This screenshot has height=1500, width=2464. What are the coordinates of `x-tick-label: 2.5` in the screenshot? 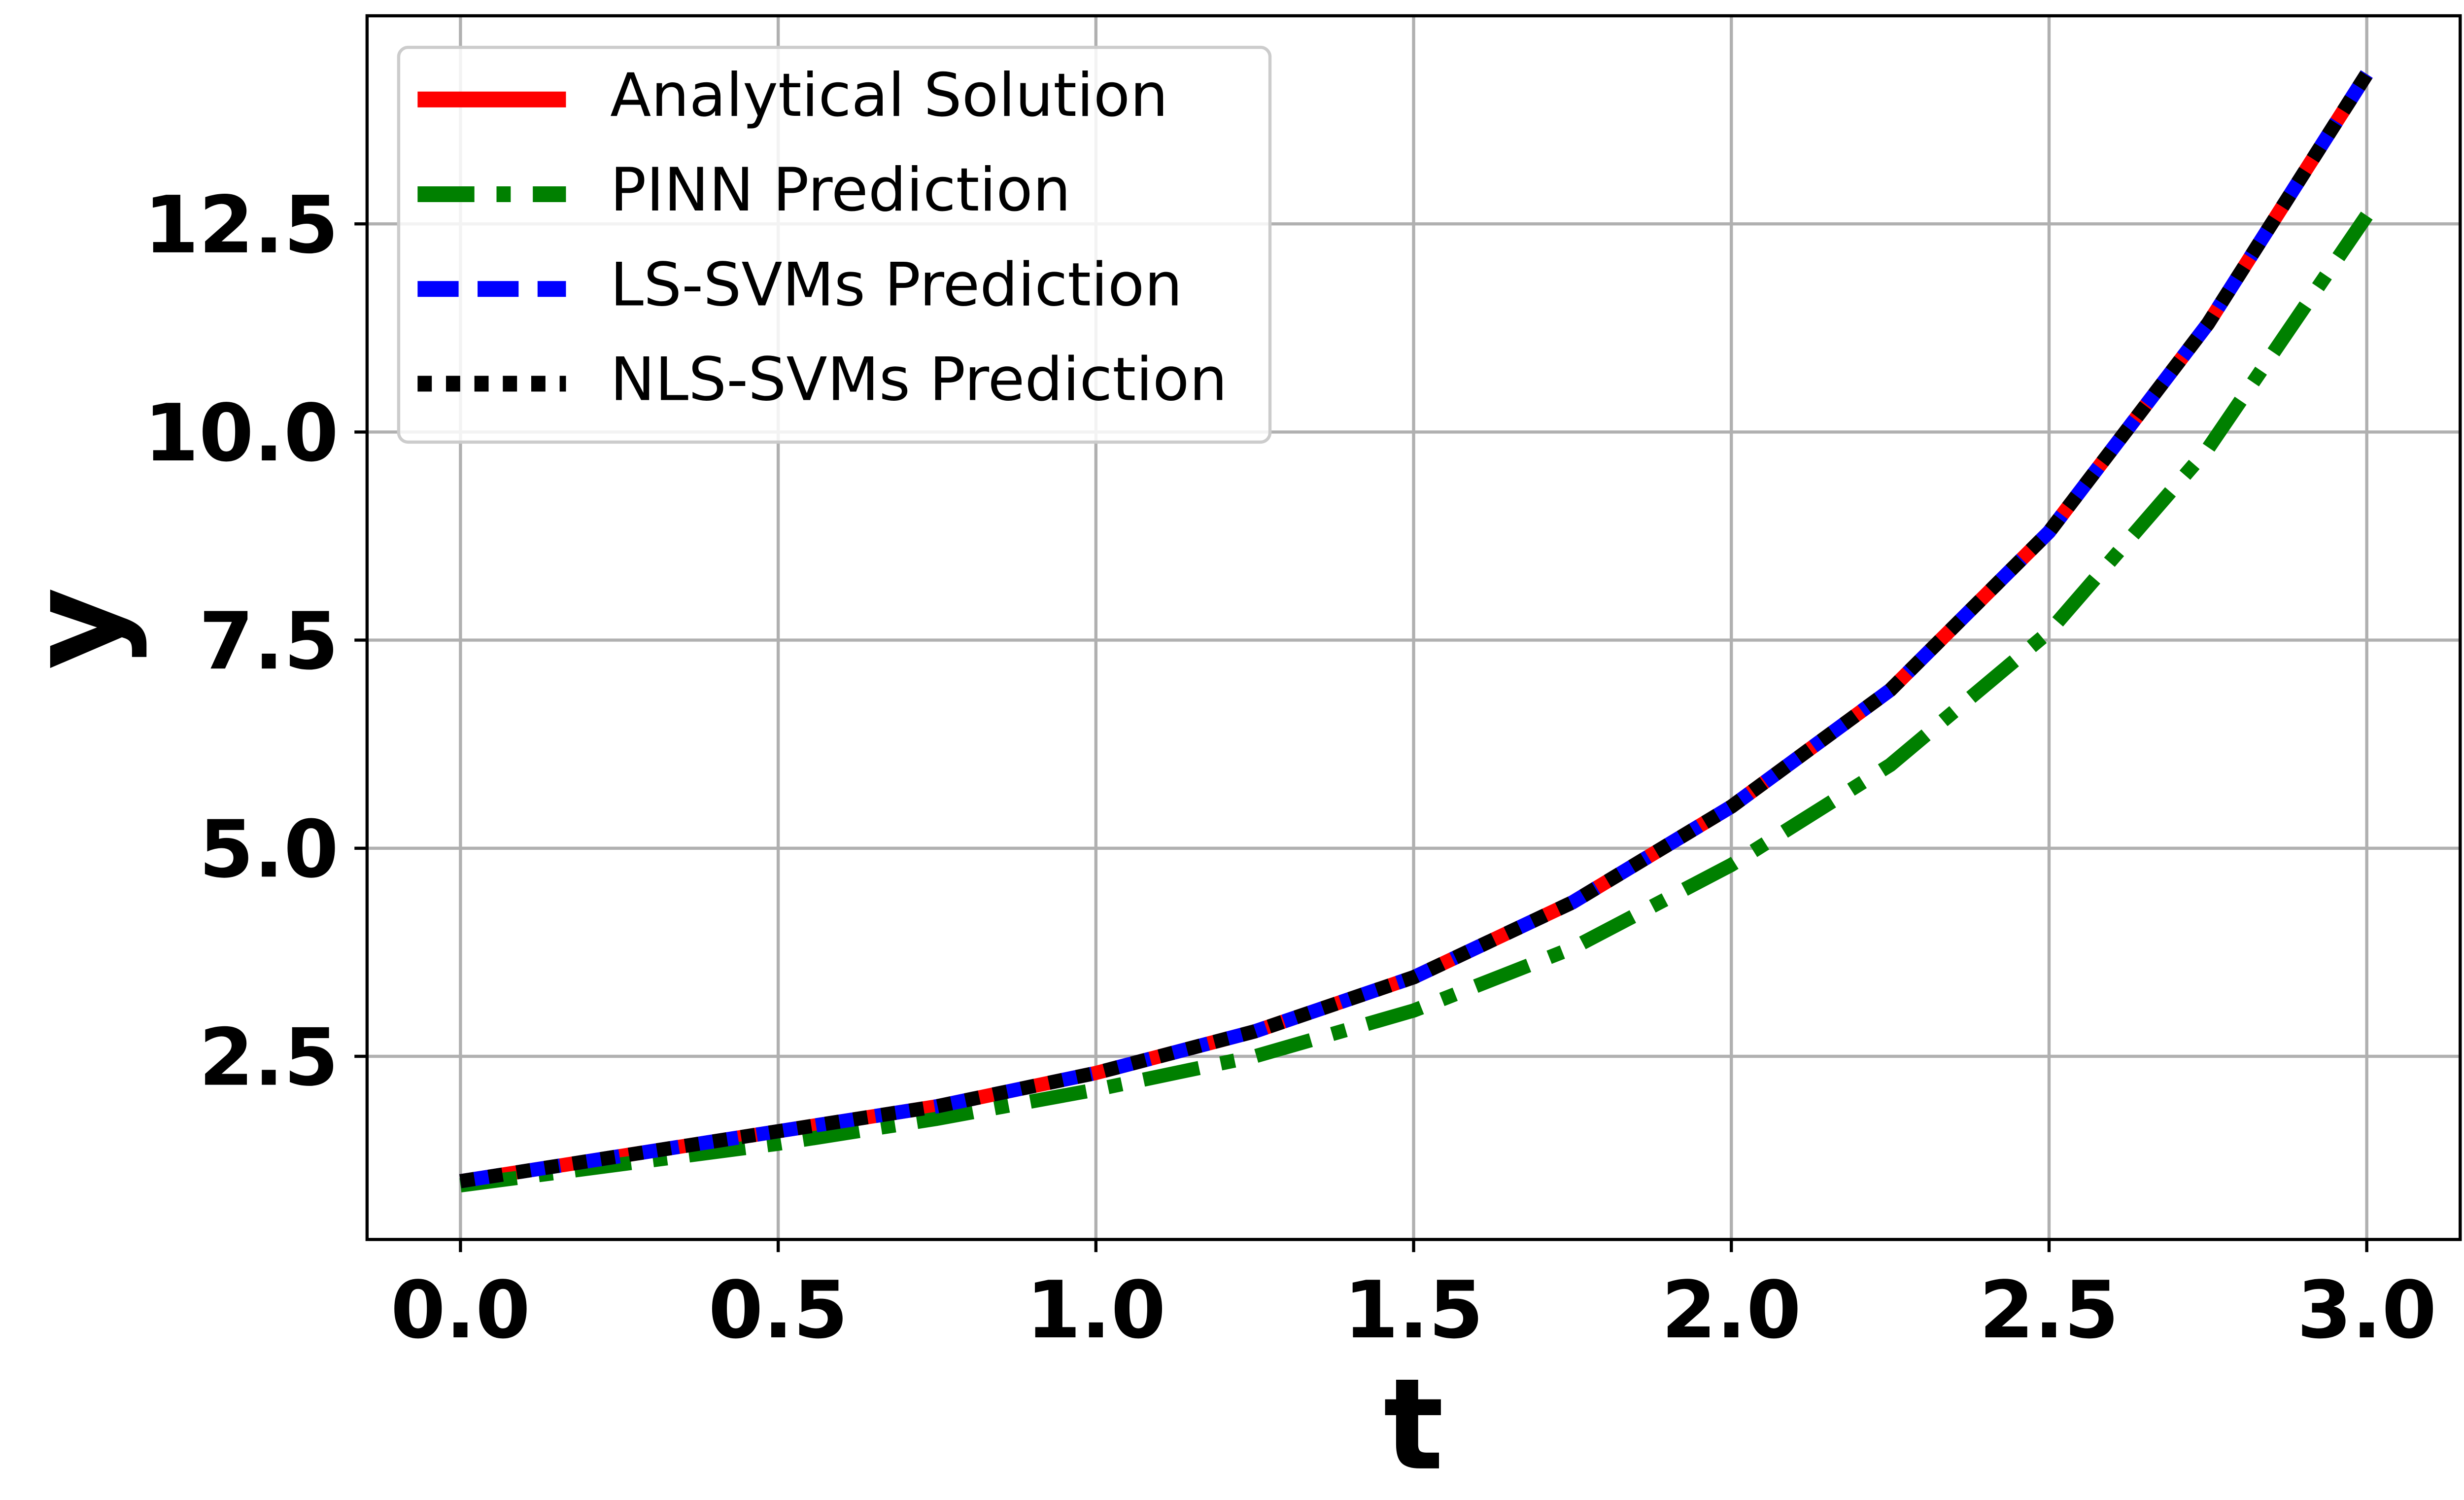 It's located at (2049, 1310).